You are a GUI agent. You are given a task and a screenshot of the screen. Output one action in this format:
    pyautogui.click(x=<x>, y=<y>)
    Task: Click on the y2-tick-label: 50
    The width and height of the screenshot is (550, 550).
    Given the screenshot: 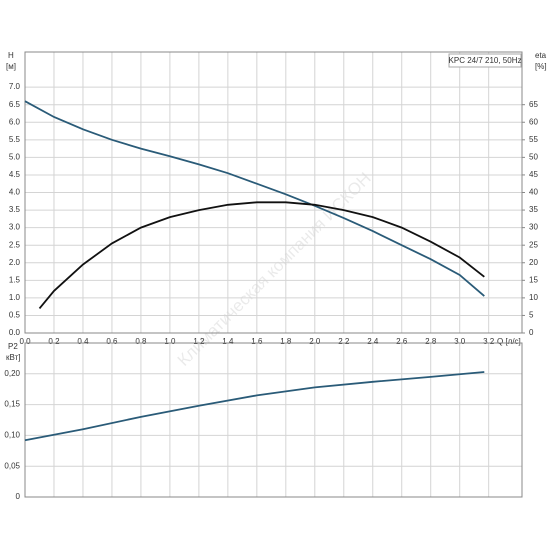 What is the action you would take?
    pyautogui.click(x=533, y=156)
    